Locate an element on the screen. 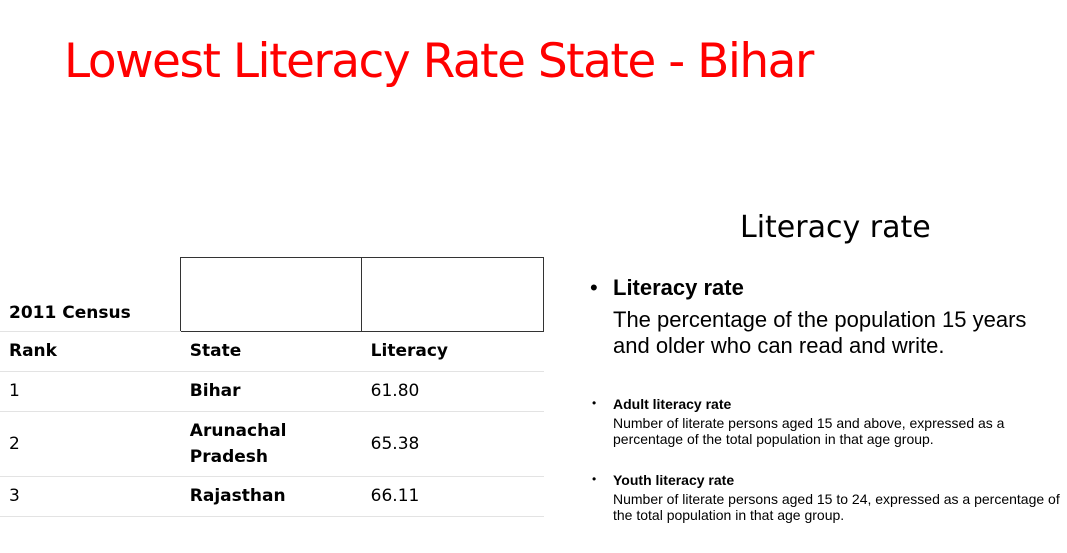  census-caption: 2011 Census is located at coordinates (90, 294).